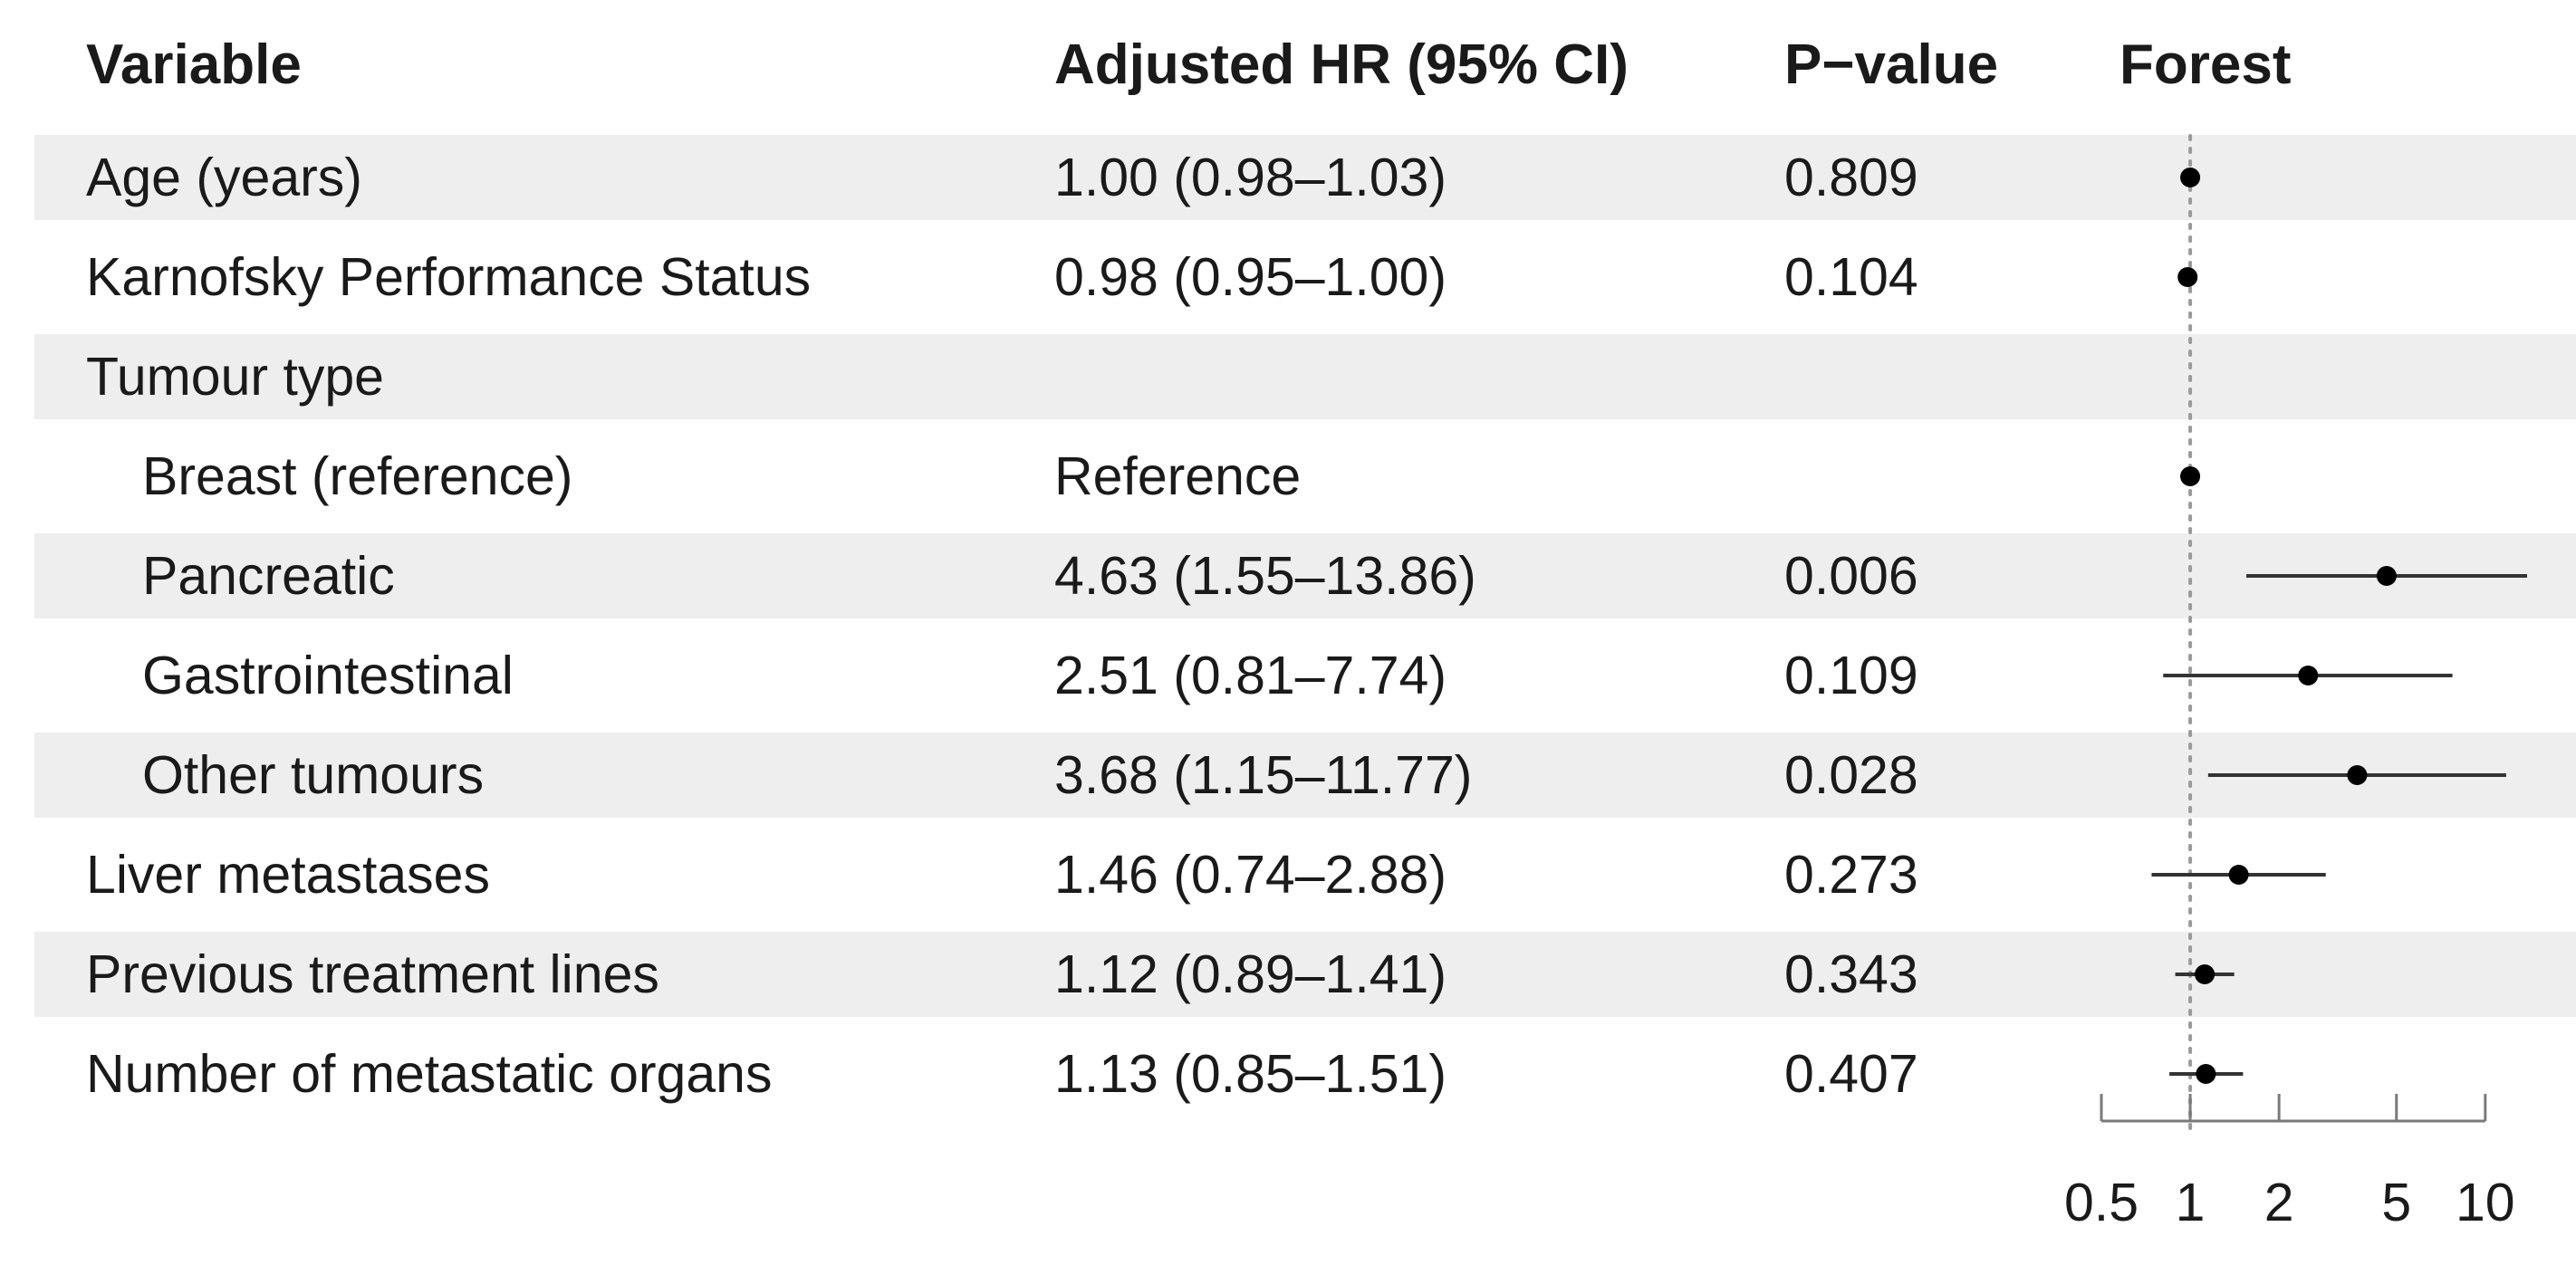 This screenshot has width=2576, height=1265. What do you see at coordinates (1851, 576) in the screenshot?
I see `row-p-value: 0.006` at bounding box center [1851, 576].